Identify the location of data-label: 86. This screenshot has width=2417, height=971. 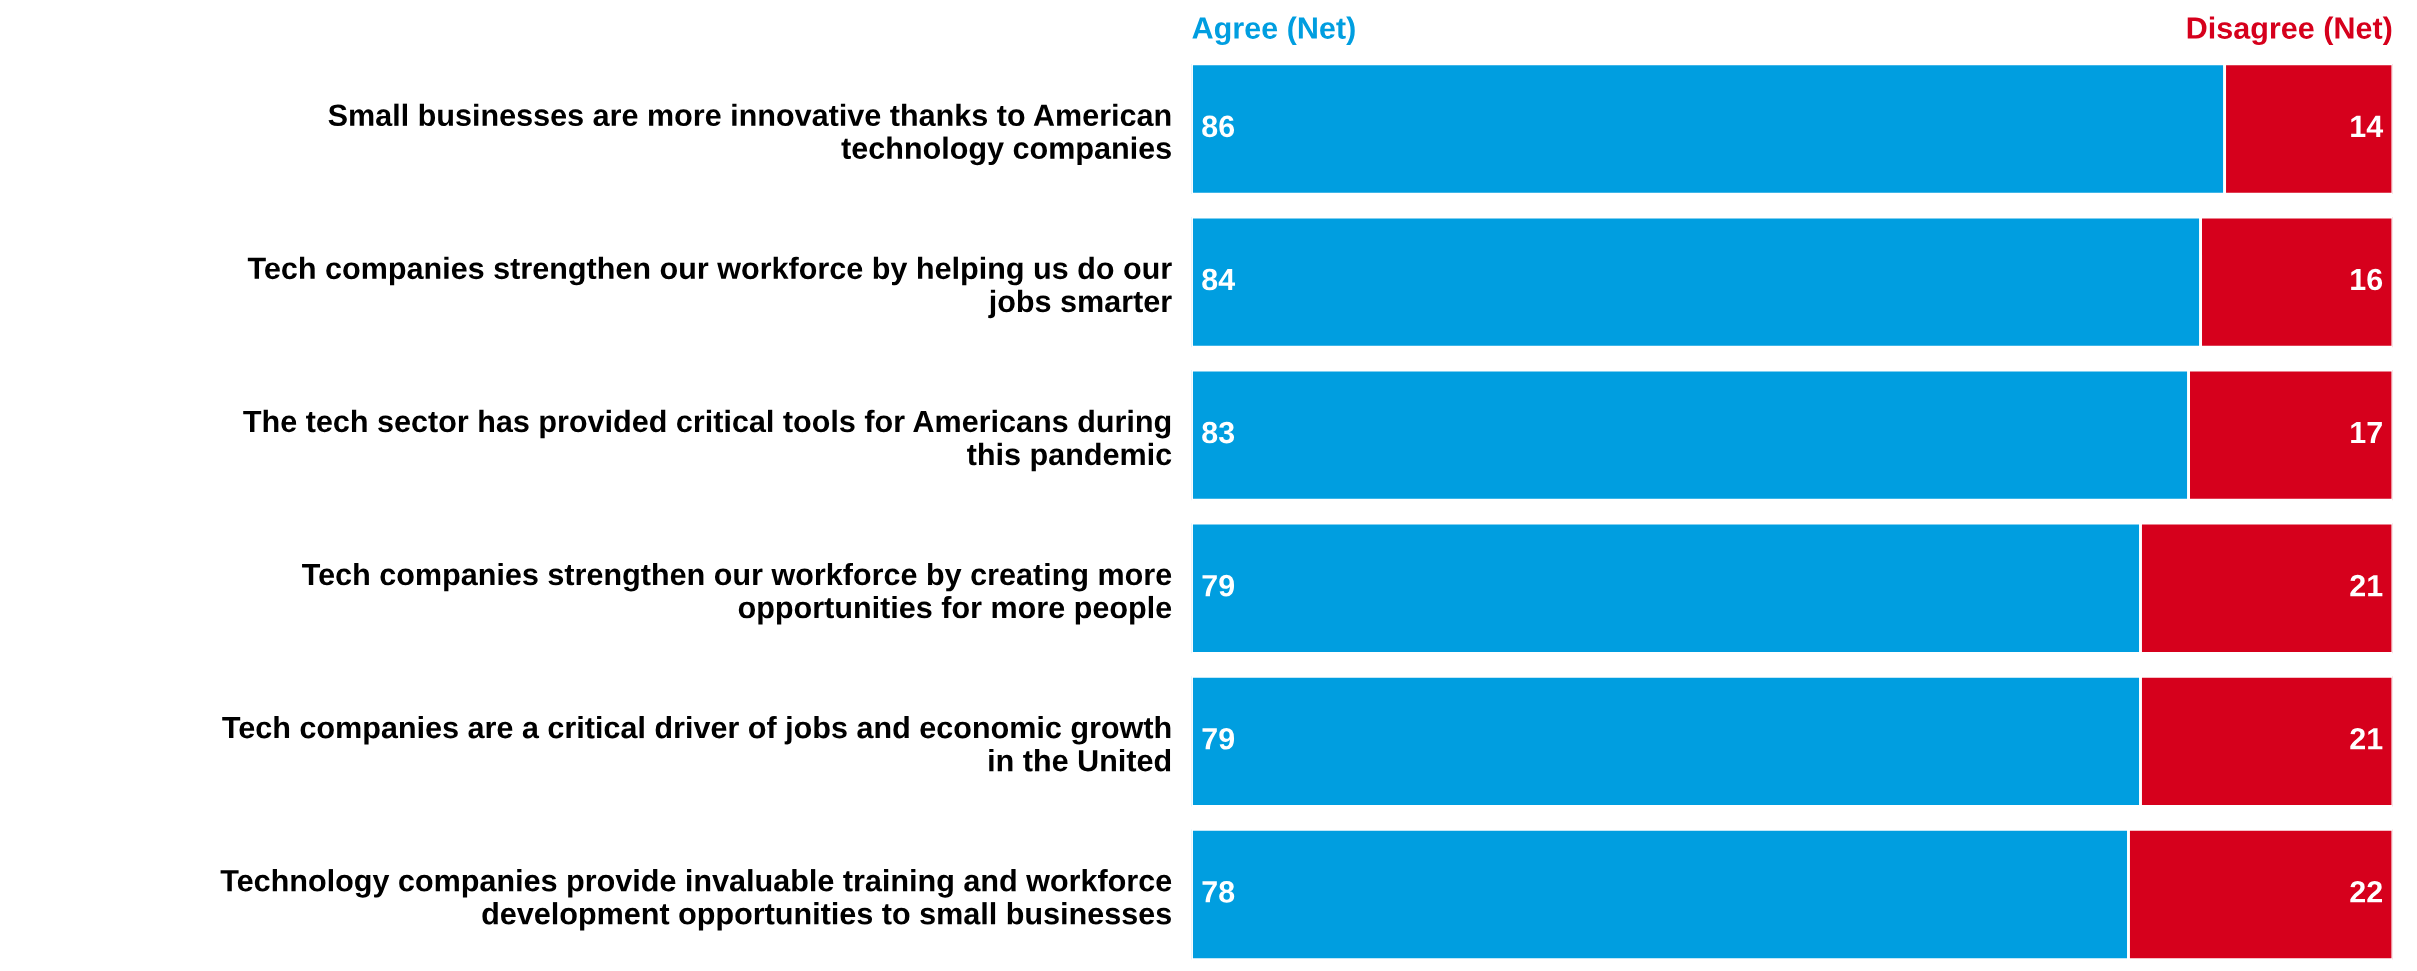
(1218, 126).